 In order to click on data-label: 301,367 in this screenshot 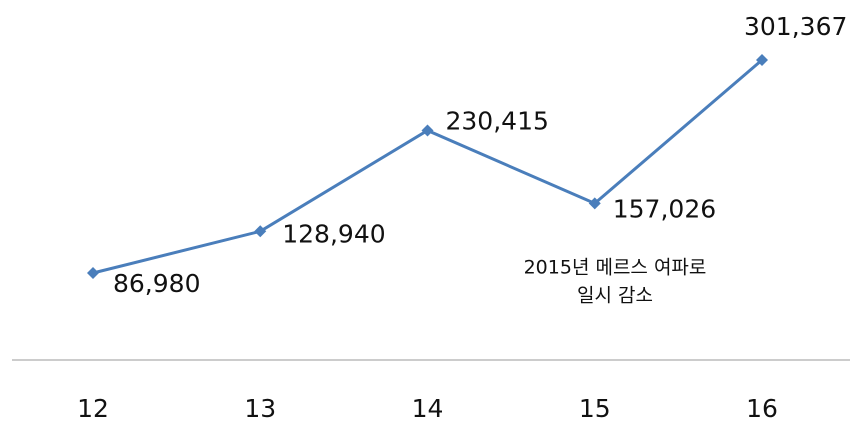, I will do `click(795, 26)`.